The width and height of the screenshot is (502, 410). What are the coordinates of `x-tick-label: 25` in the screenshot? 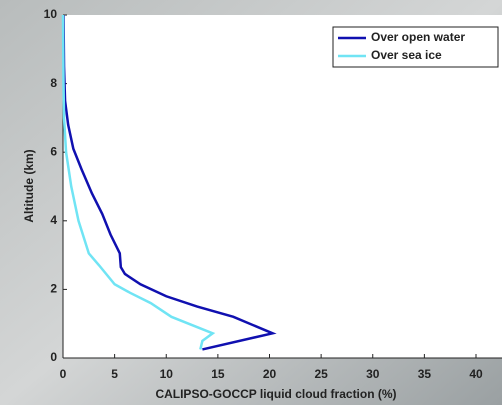 It's located at (321, 374).